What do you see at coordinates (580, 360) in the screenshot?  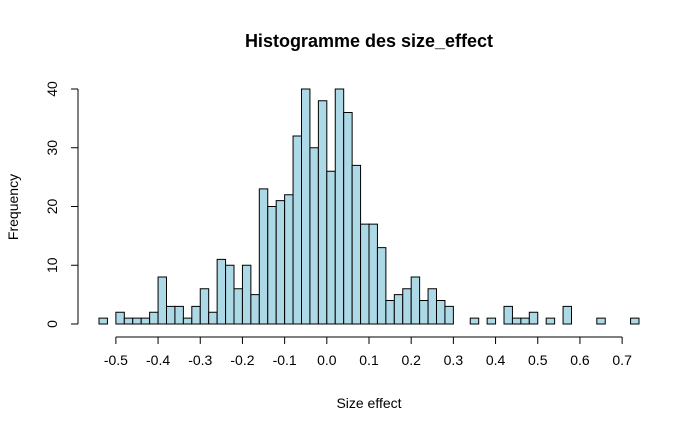 I see `x-tick-label: 0.6` at bounding box center [580, 360].